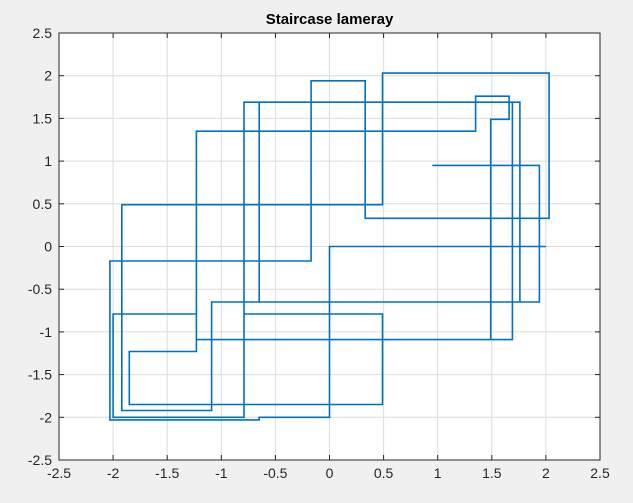 The height and width of the screenshot is (503, 633). What do you see at coordinates (330, 19) in the screenshot?
I see `chart-title: Staircase lameray` at bounding box center [330, 19].